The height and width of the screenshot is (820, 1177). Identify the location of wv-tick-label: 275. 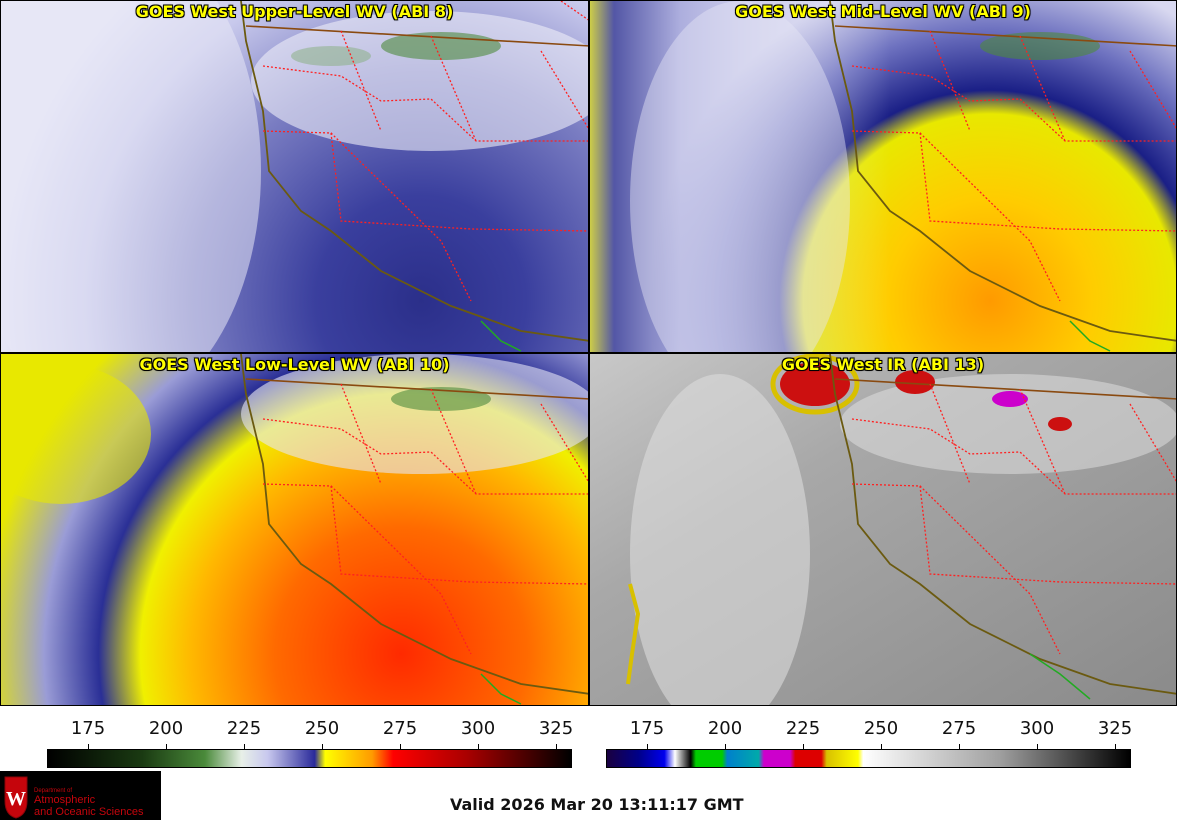
(400, 728).